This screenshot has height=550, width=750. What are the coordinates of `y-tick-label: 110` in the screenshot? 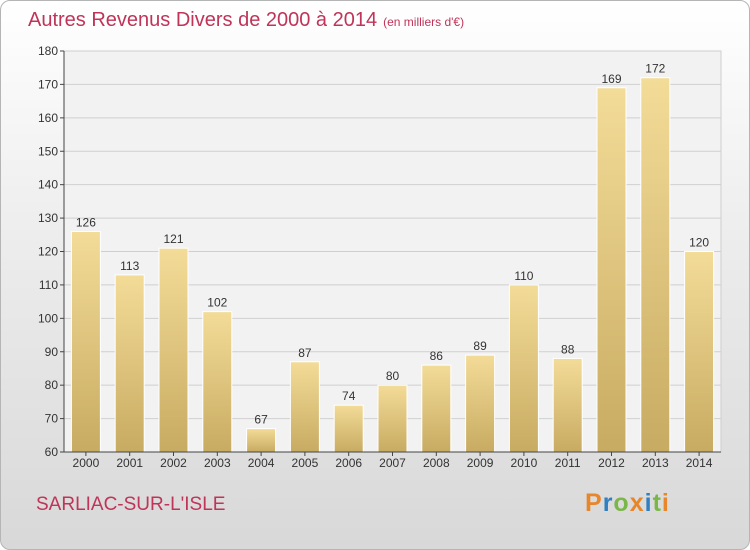 It's located at (48, 285).